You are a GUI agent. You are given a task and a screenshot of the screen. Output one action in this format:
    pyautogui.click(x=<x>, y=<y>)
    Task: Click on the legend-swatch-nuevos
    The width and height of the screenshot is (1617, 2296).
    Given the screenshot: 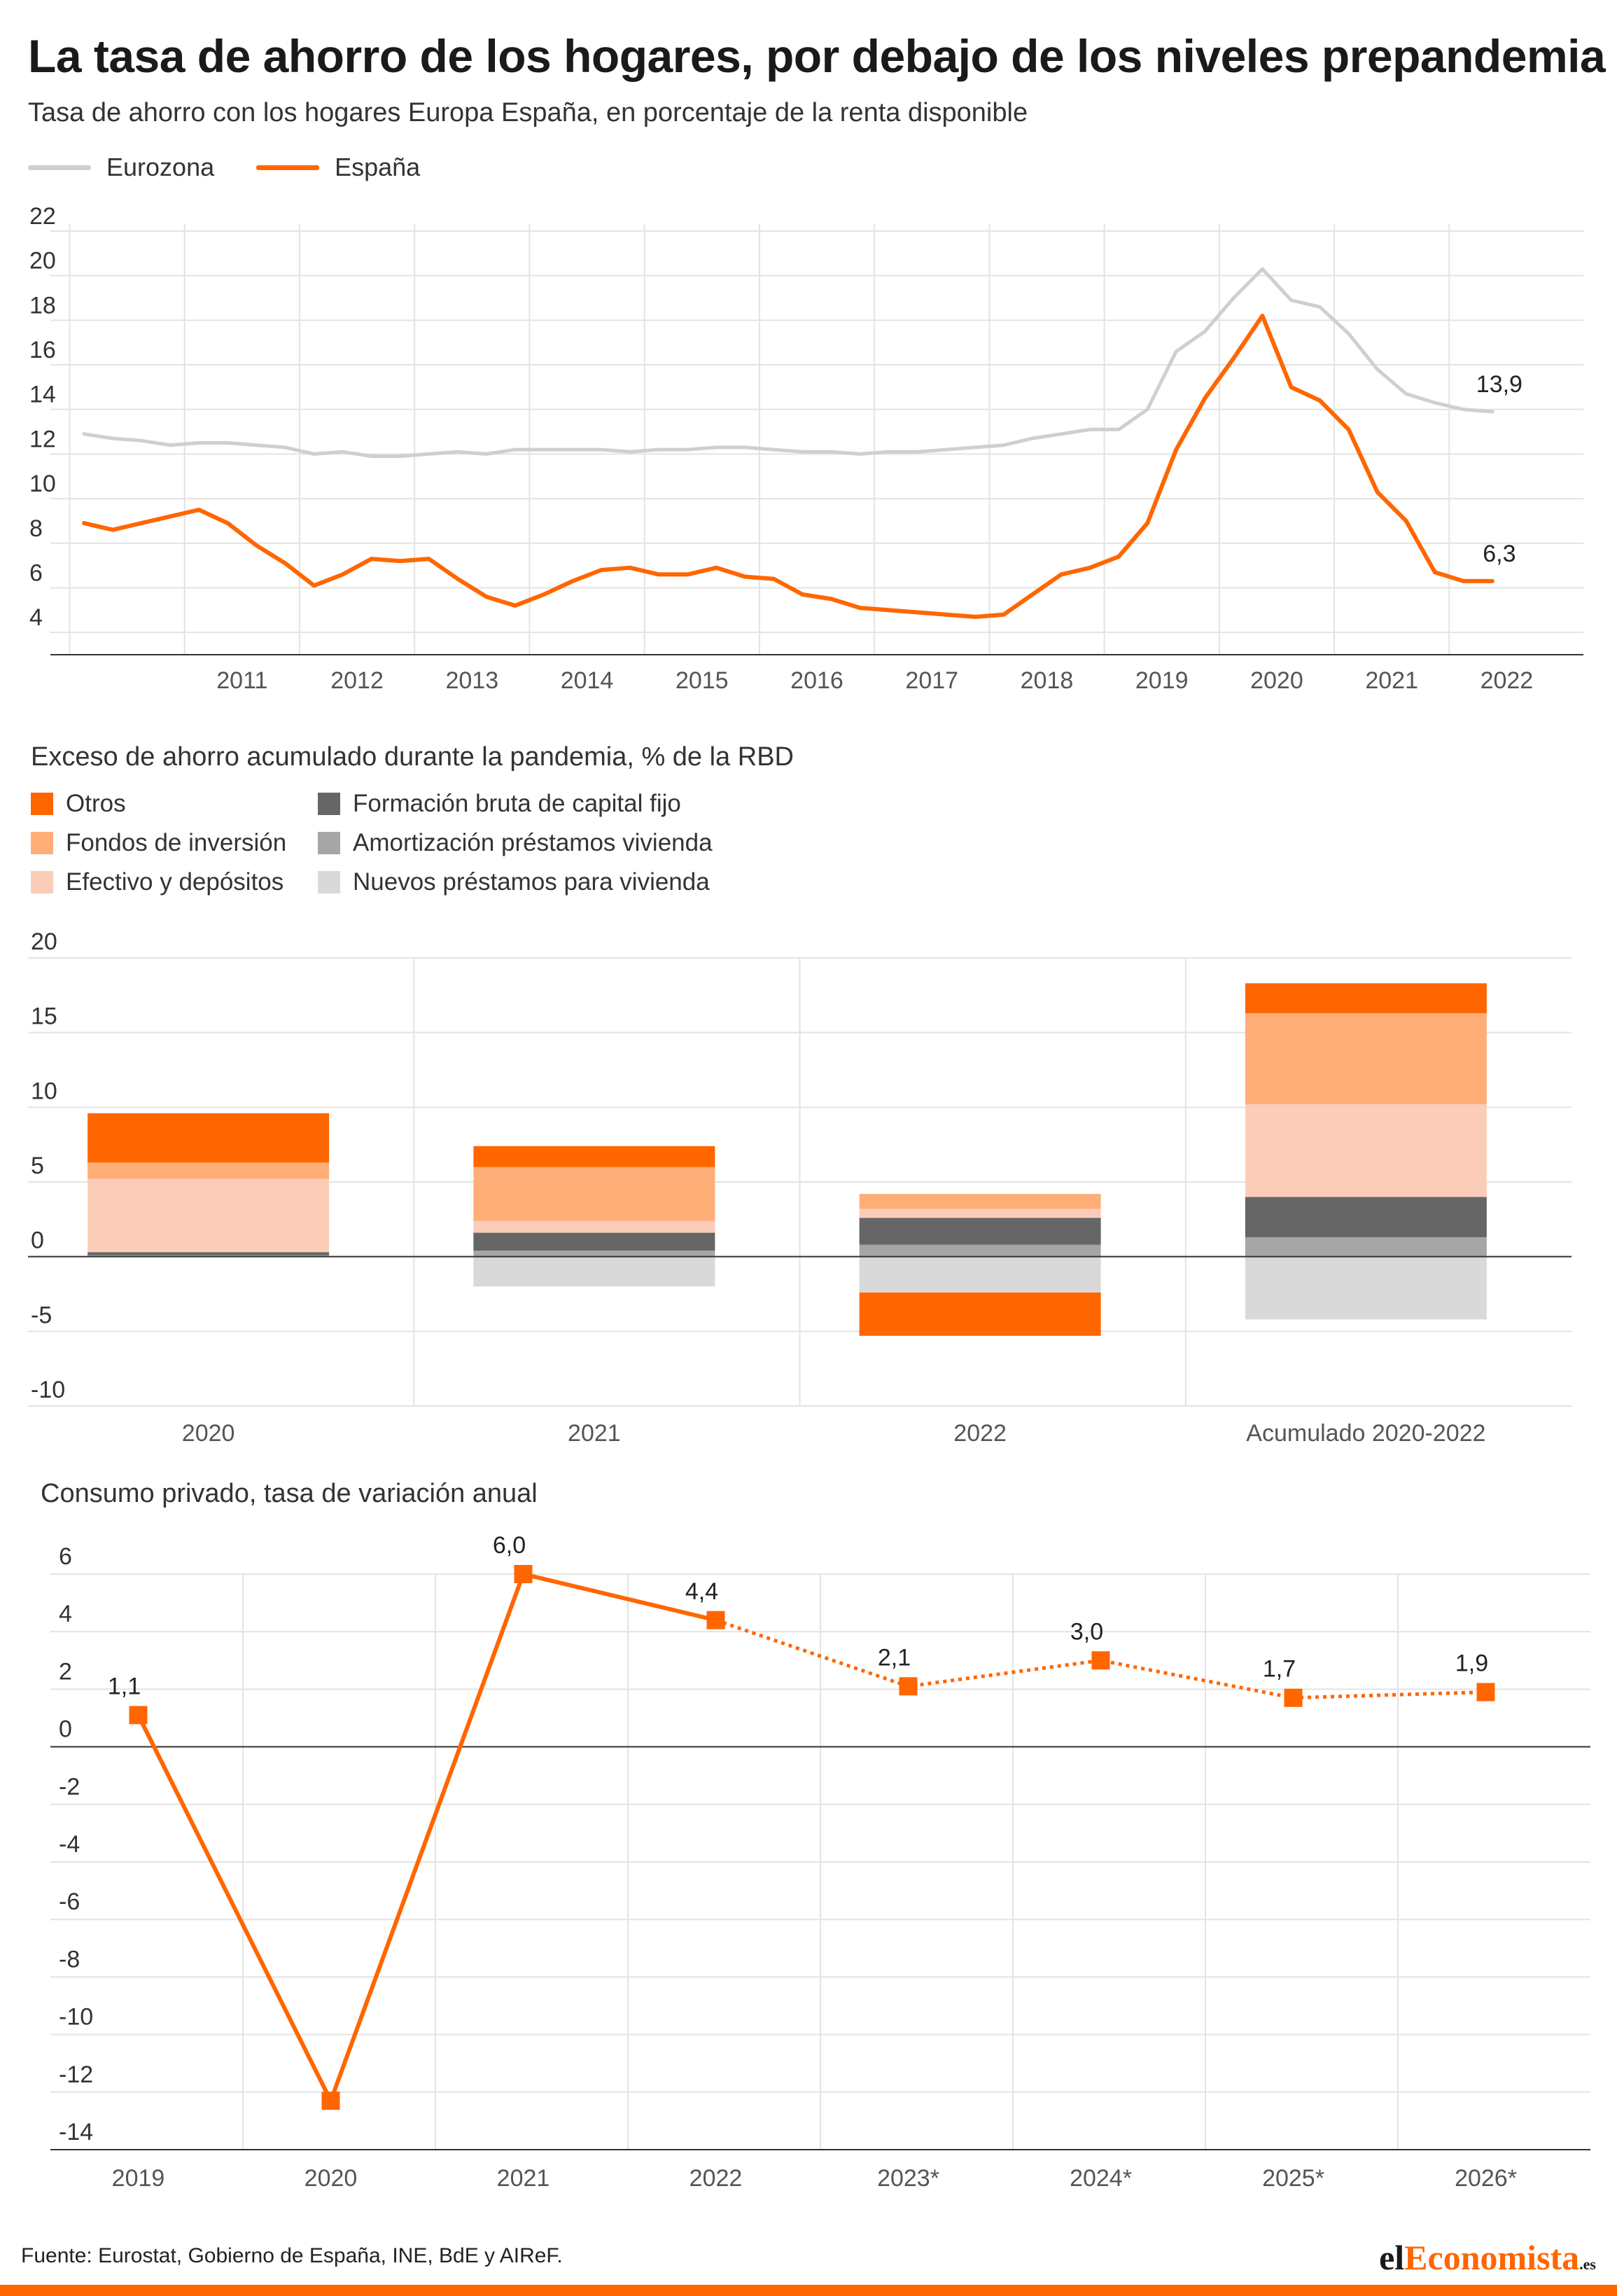 What is the action you would take?
    pyautogui.click(x=329, y=882)
    